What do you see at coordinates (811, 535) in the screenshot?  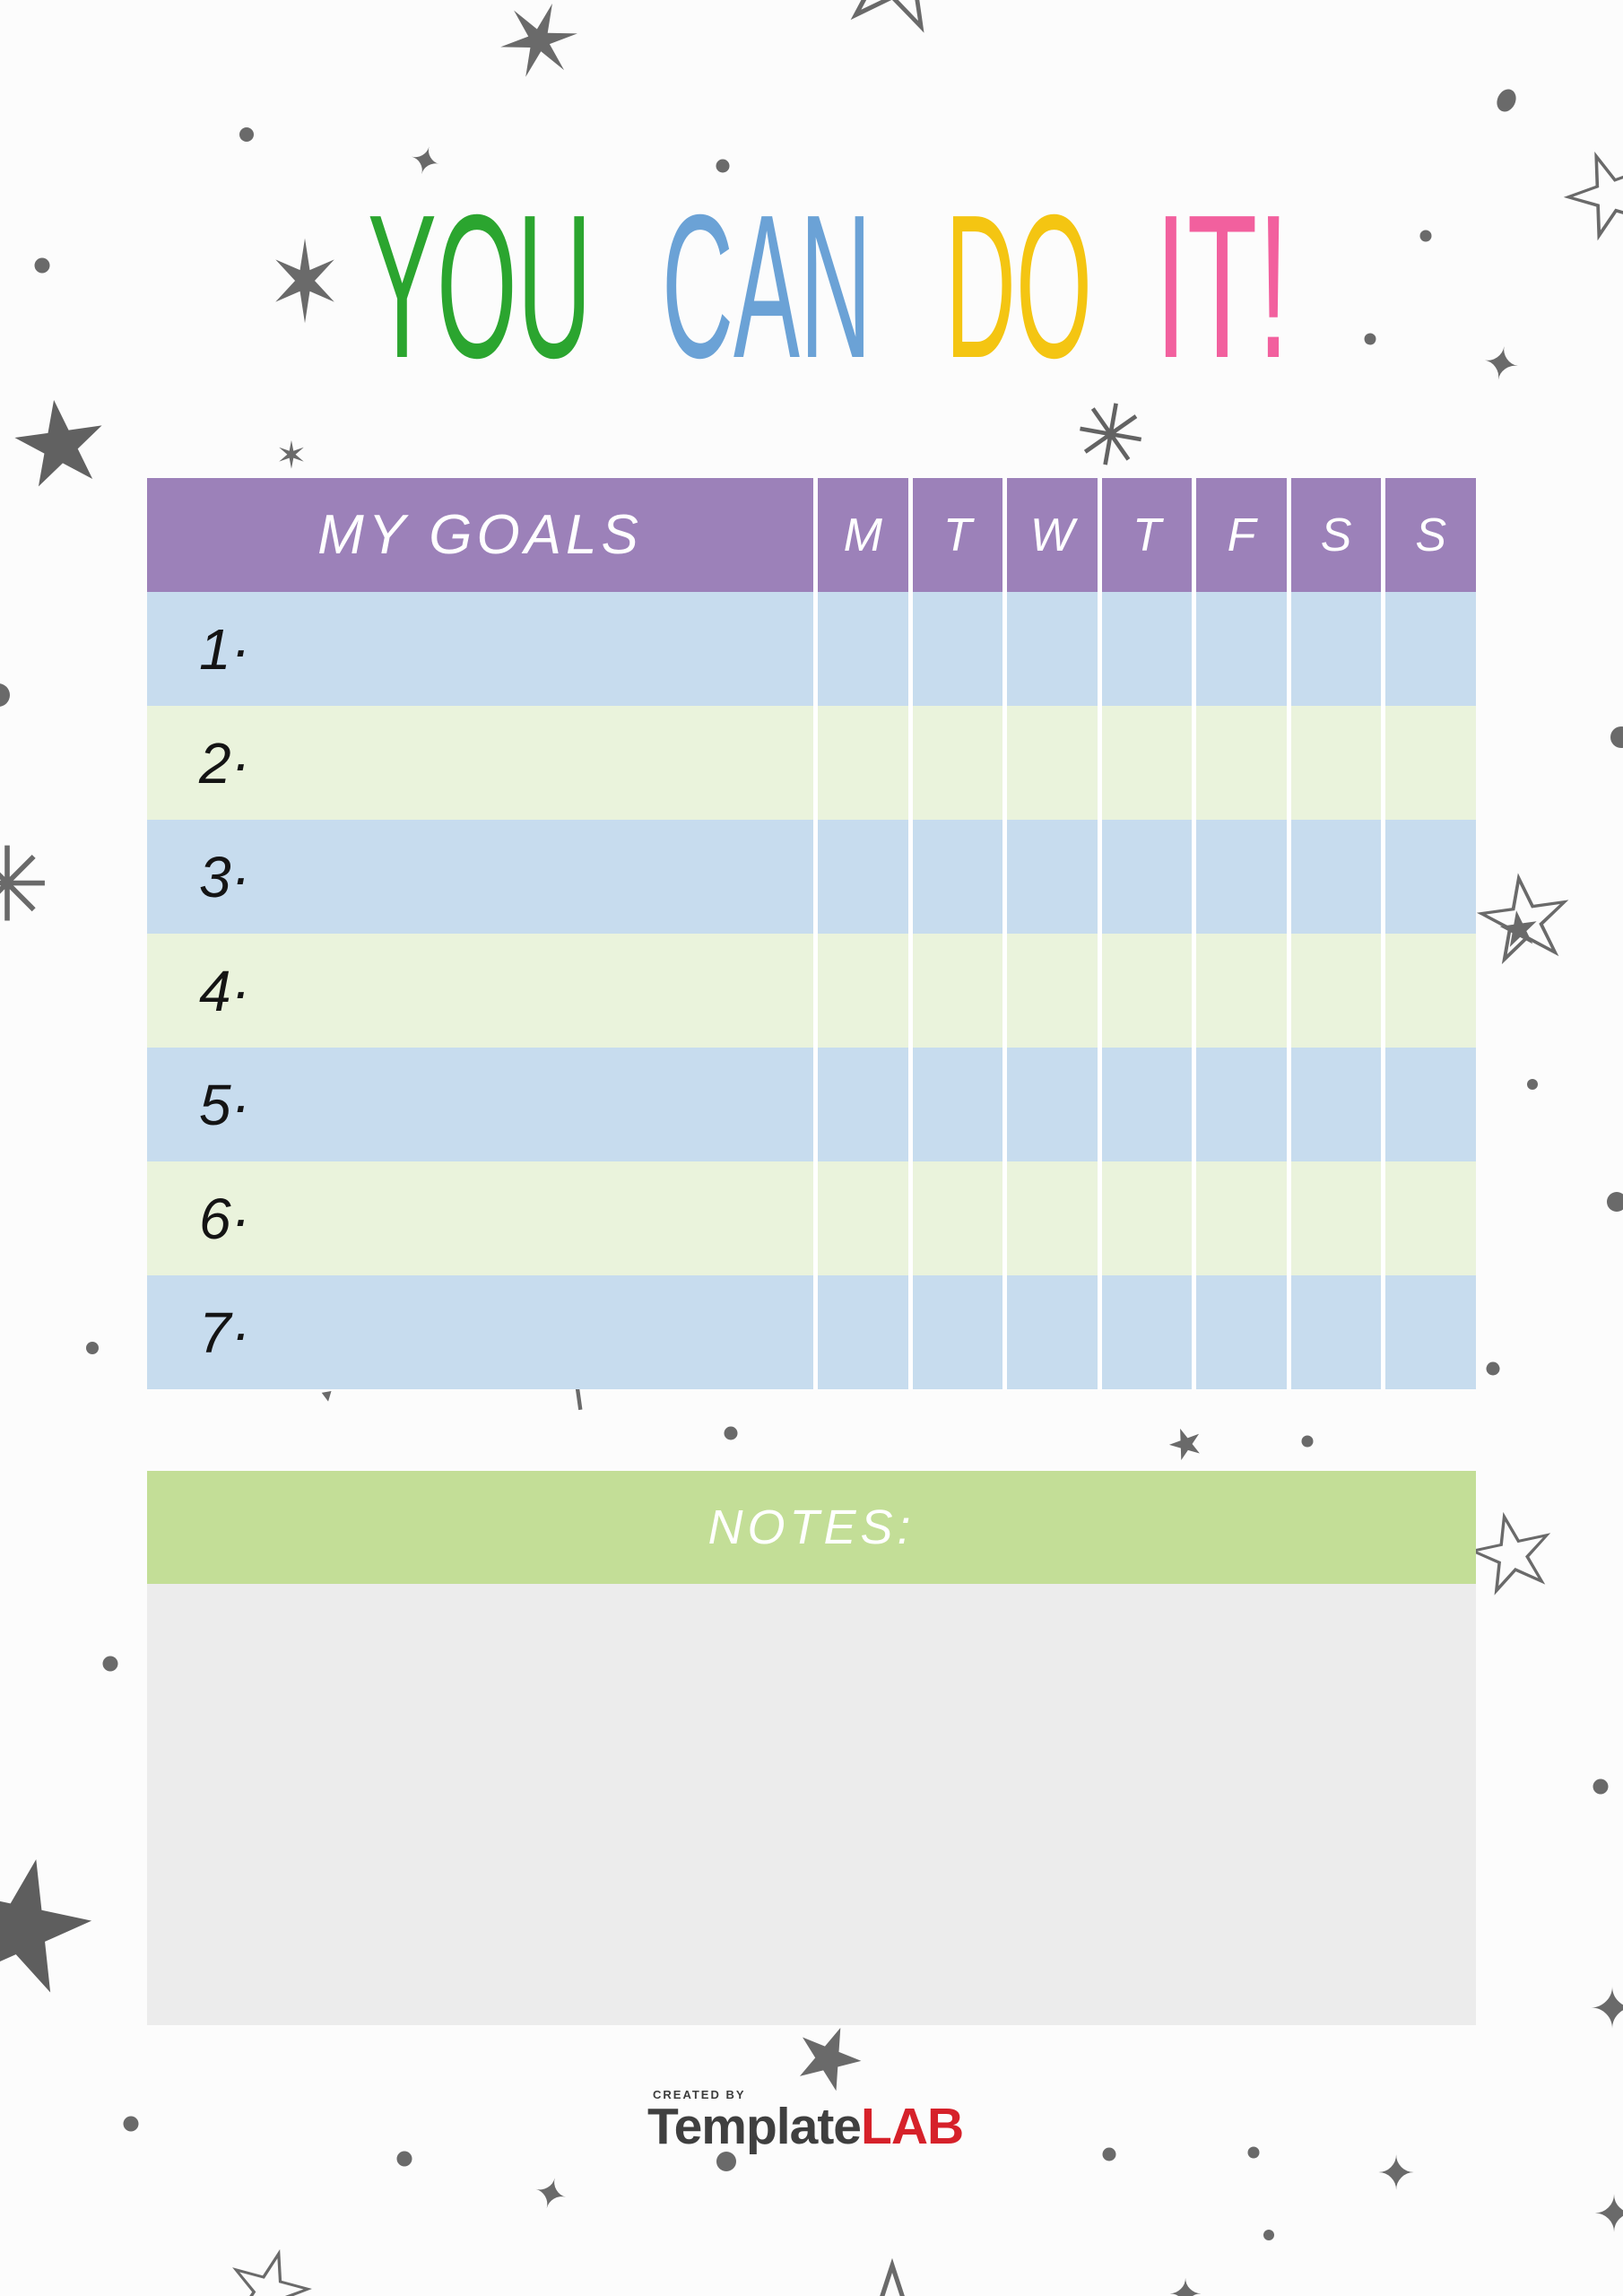 I see `goals-table-header: MY GOALS M T W T F S S` at bounding box center [811, 535].